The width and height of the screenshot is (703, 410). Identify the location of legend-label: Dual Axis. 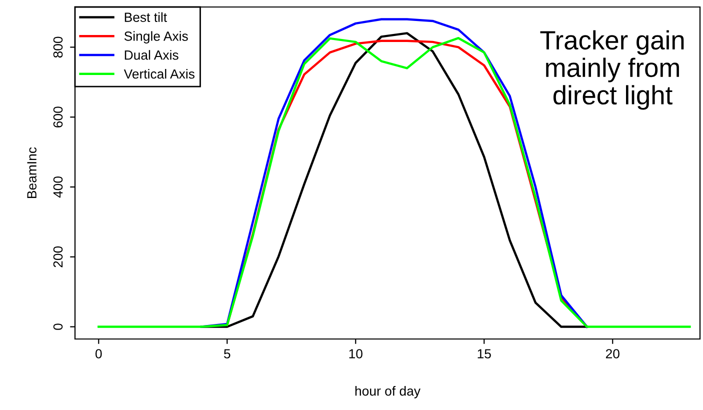
(151, 55).